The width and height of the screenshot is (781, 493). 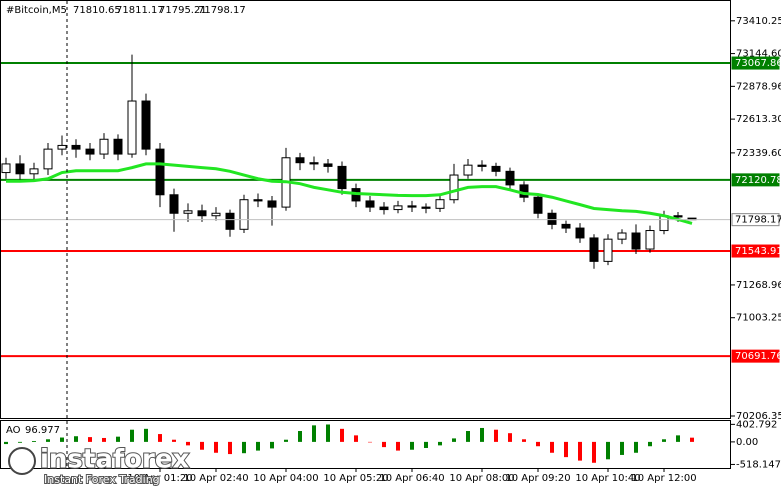 What do you see at coordinates (36, 10) in the screenshot?
I see `header-symbol: #Bitcoin,M5` at bounding box center [36, 10].